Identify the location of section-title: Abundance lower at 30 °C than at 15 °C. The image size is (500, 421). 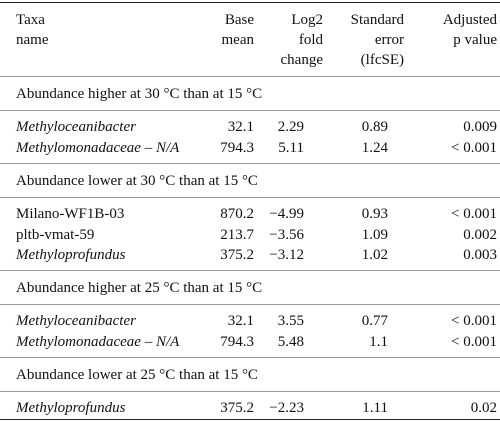
(137, 181).